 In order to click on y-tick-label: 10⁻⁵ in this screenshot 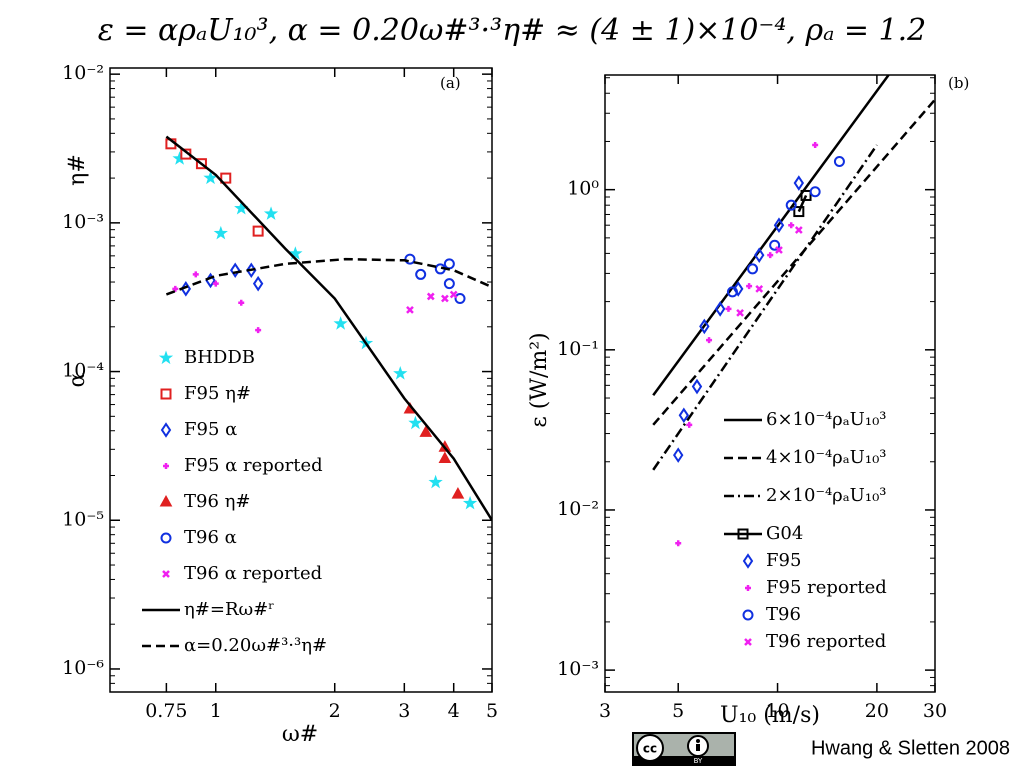, I will do `click(83, 519)`.